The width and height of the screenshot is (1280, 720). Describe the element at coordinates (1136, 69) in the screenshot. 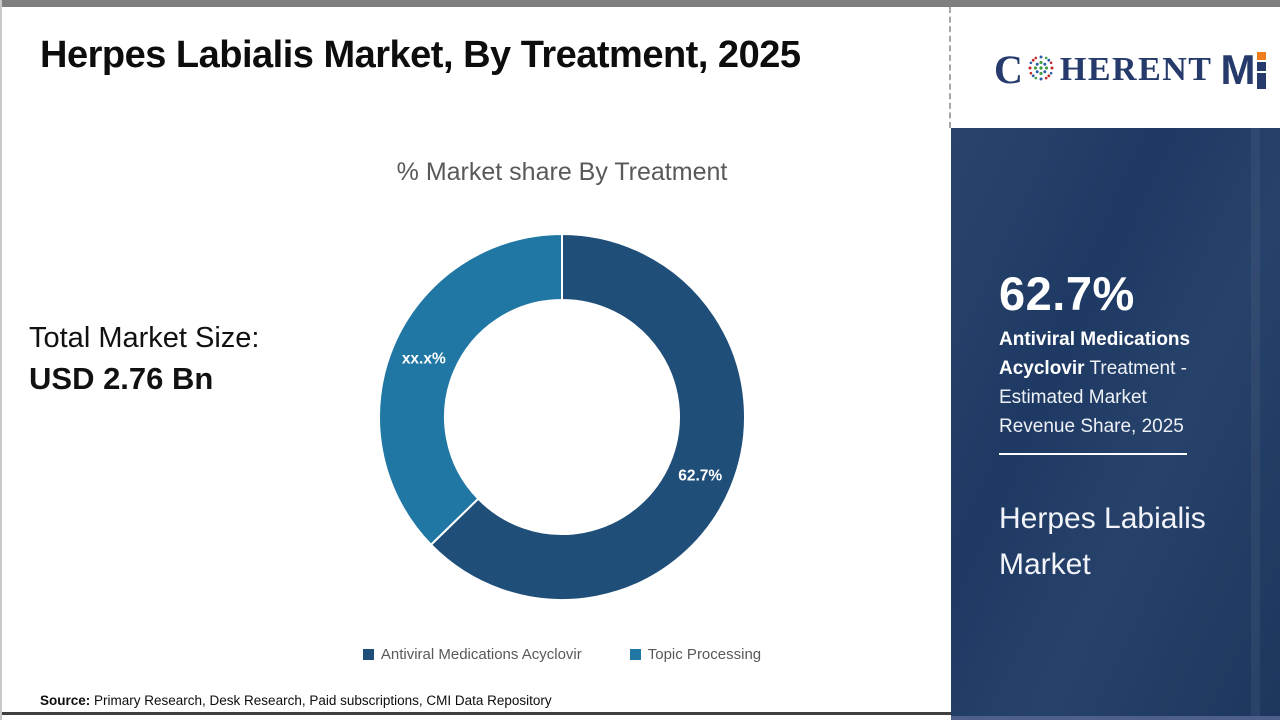

I see `logo-letters-herent: HERENT` at that location.